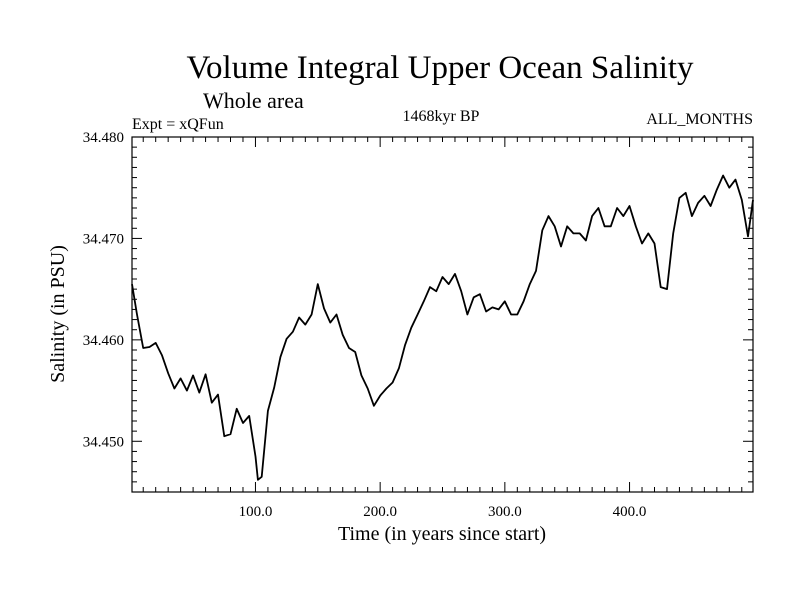 This screenshot has height=600, width=800. What do you see at coordinates (699, 119) in the screenshot?
I see `months-label: ALL_MONTHS` at bounding box center [699, 119].